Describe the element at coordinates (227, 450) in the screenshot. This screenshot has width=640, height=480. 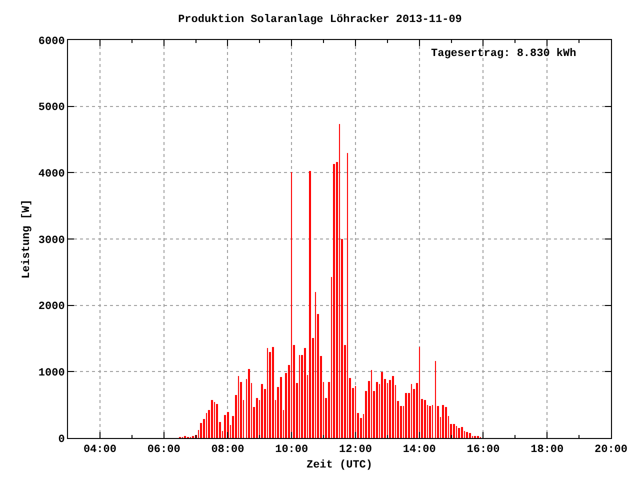
I see `x-tick-label: 08:00` at that location.